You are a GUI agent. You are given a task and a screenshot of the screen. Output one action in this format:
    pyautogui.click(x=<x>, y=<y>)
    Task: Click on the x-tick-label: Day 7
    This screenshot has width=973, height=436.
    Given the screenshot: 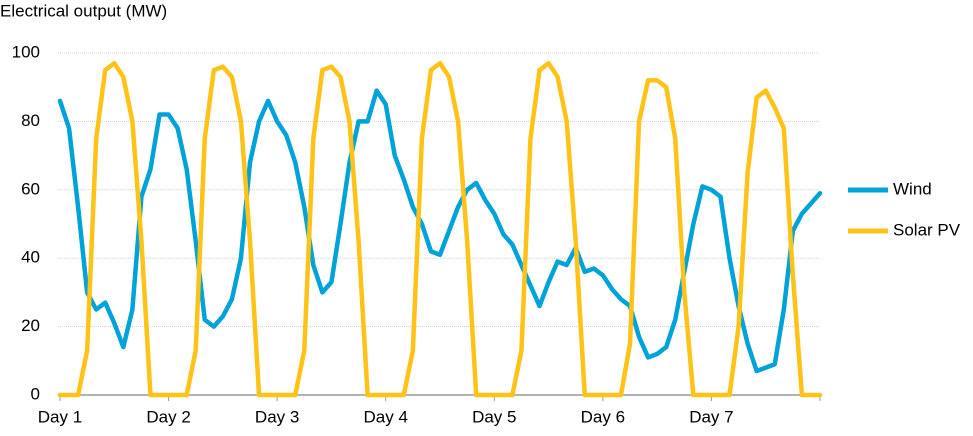 What is the action you would take?
    pyautogui.click(x=711, y=416)
    